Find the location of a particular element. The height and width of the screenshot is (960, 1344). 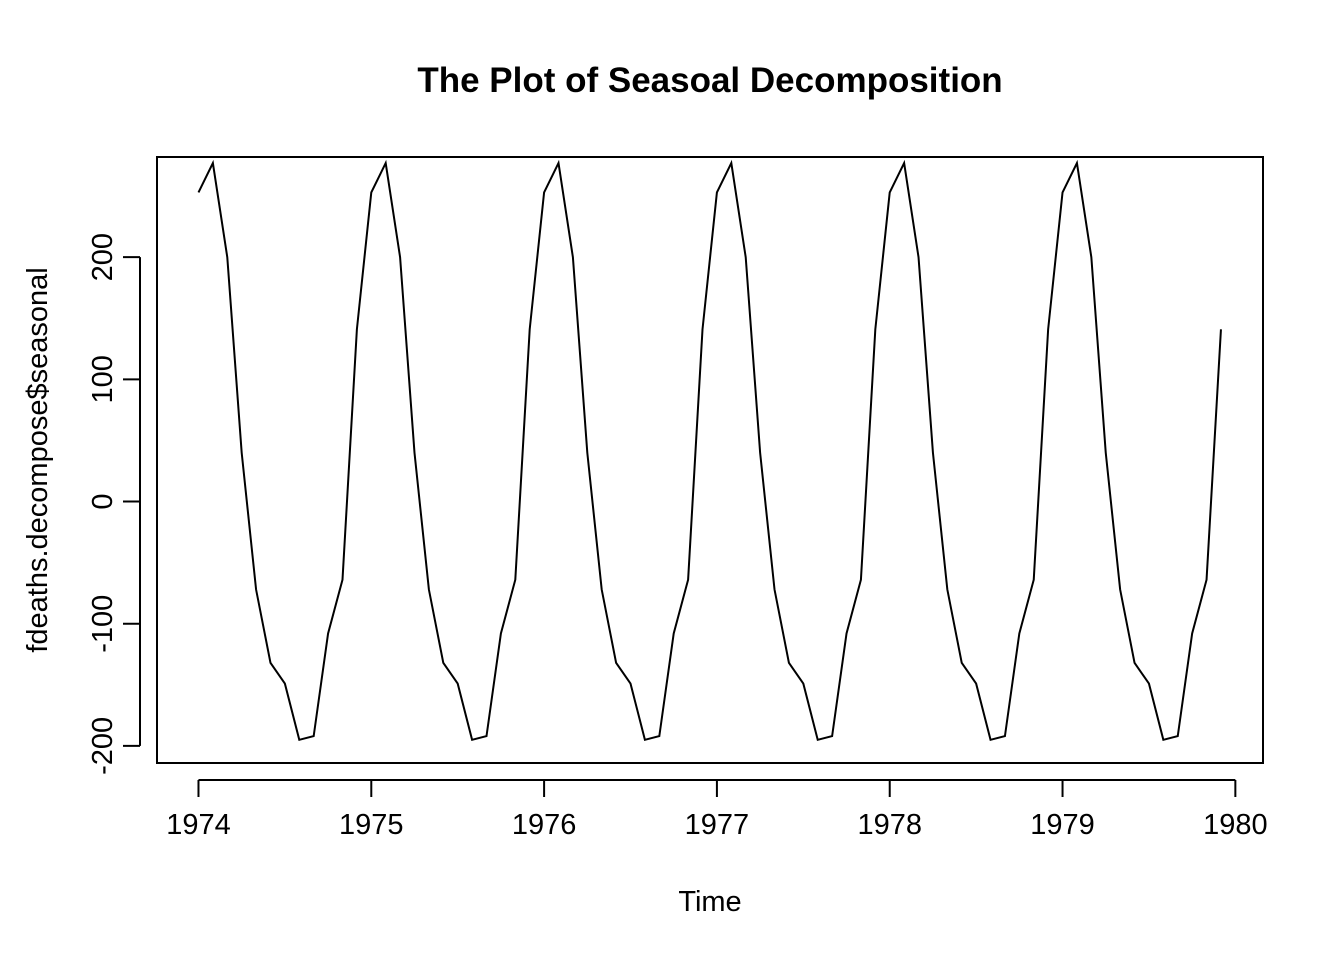

y-tick-label: -100 is located at coordinates (103, 624).